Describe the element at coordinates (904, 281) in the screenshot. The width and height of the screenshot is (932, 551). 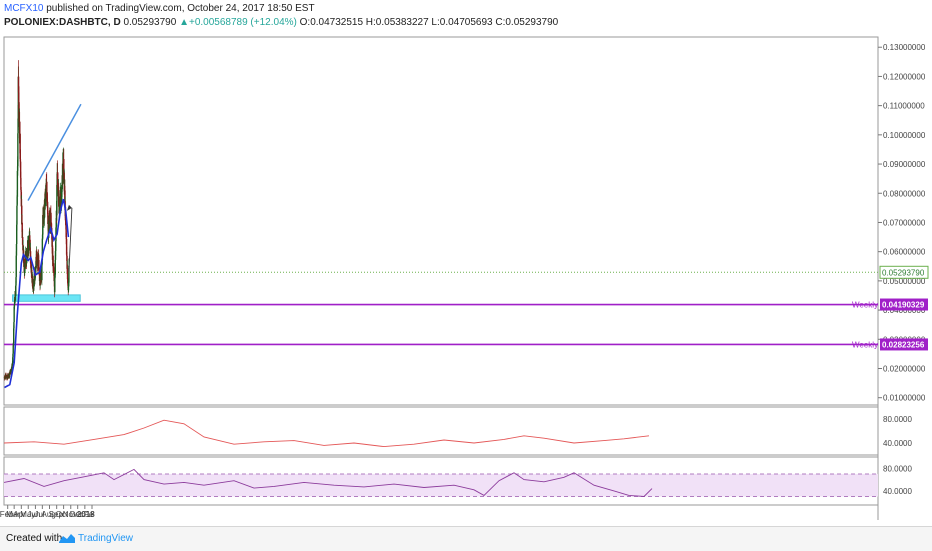
I see `price-tick-label: 0.05000000` at that location.